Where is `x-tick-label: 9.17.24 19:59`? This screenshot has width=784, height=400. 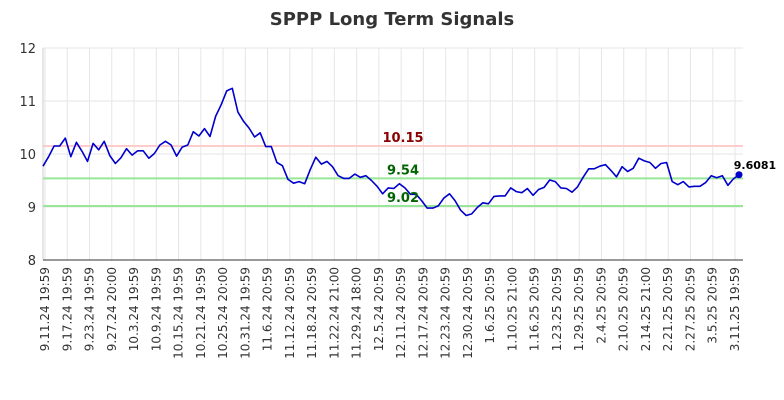
x-tick-label: 9.17.24 19:59 is located at coordinates (67, 309).